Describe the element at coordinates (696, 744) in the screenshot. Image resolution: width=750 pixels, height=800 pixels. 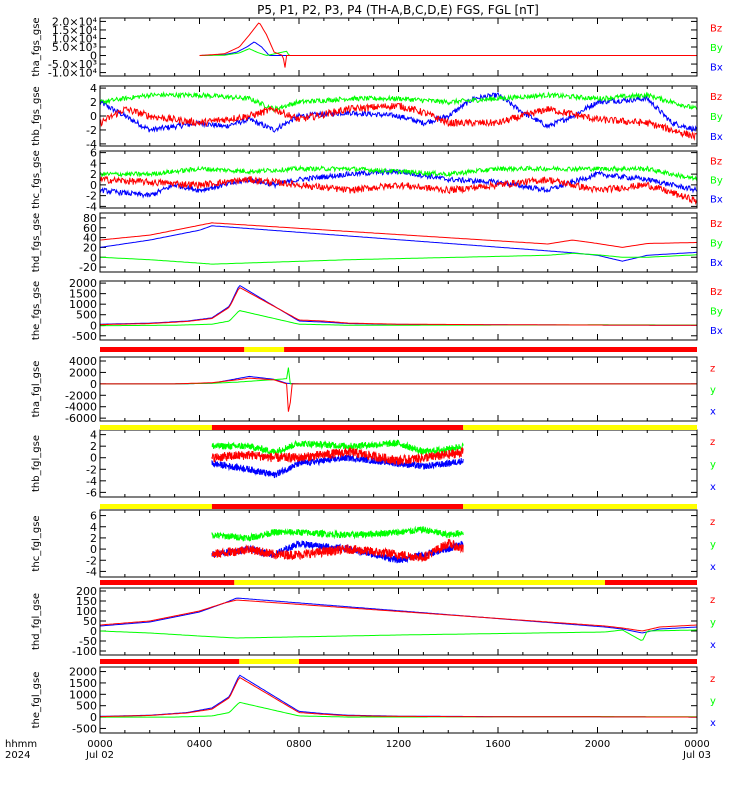
I see `x-tick-label: 0000` at that location.